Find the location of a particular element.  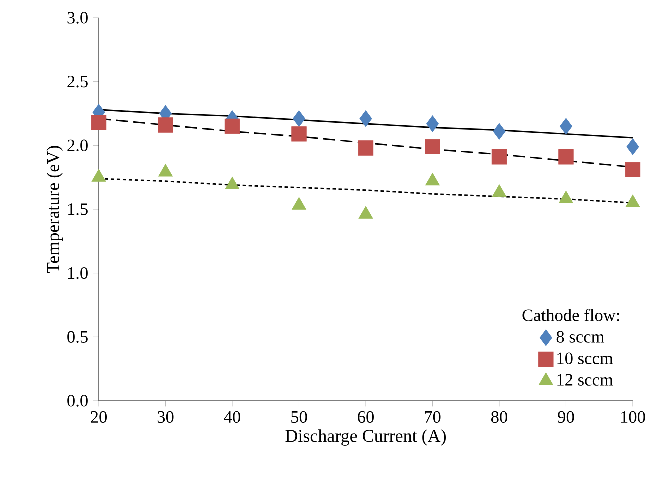

x-tick-label: 50 is located at coordinates (300, 417).